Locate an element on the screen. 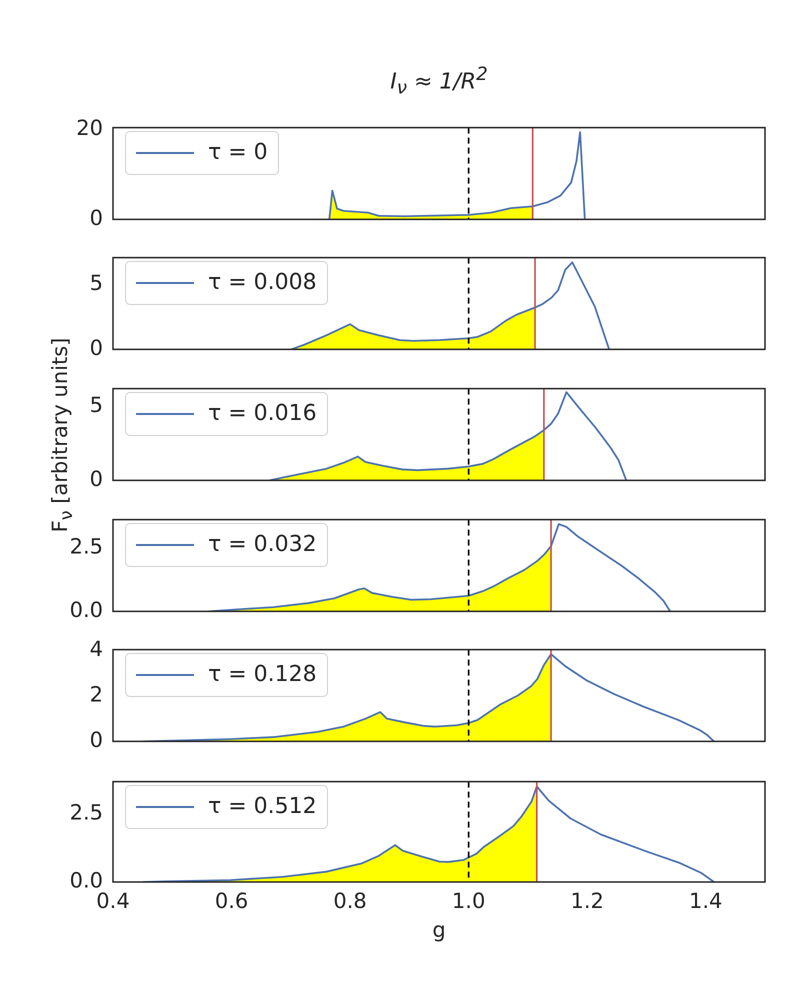  y-tick-label: 4 is located at coordinates (96, 648).